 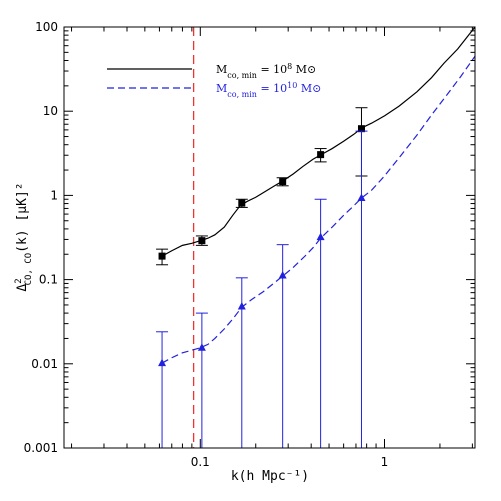 I want to click on y-tick-label: 10, so click(x=50, y=111).